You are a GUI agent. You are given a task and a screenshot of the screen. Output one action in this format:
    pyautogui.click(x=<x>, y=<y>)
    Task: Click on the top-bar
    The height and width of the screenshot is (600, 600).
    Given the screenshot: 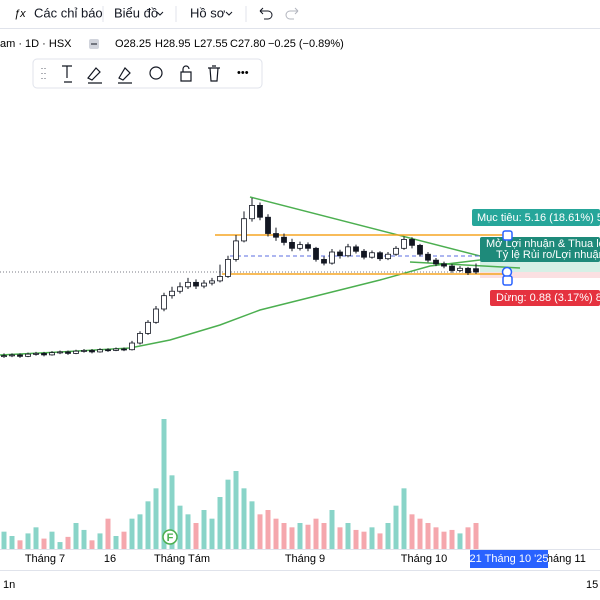 What is the action you would take?
    pyautogui.click(x=300, y=14)
    